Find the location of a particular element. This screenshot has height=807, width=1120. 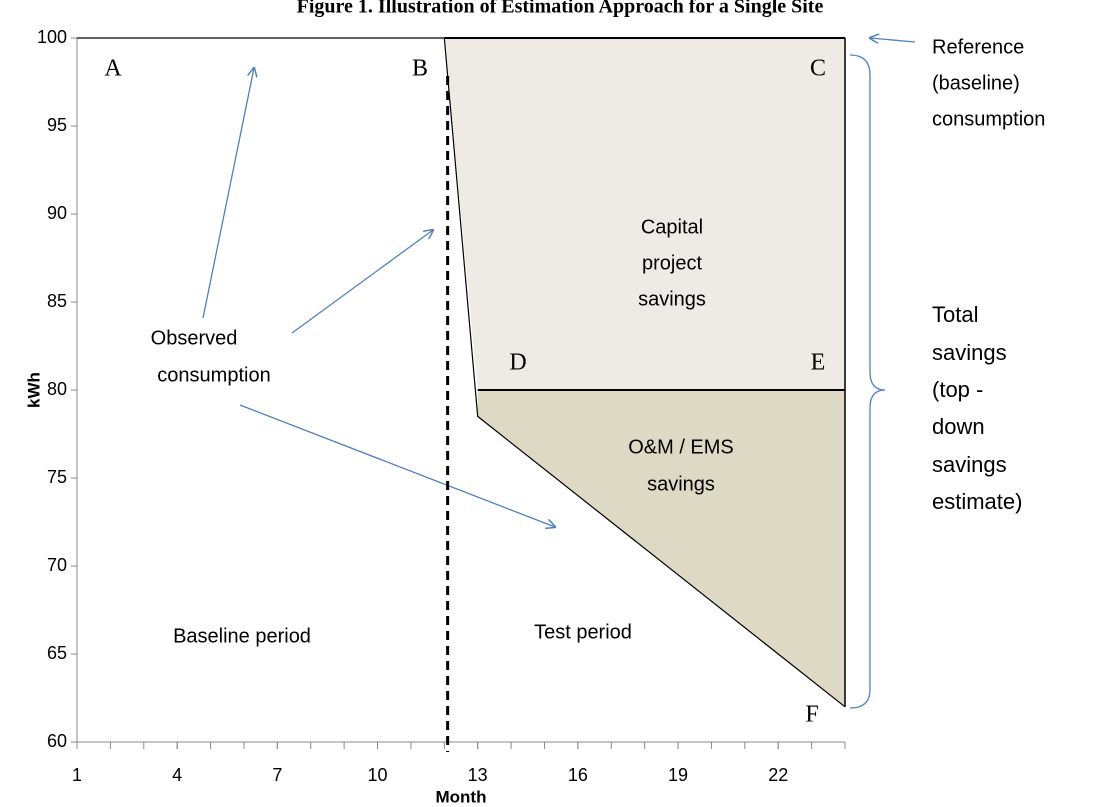

point-label: C is located at coordinates (818, 69).